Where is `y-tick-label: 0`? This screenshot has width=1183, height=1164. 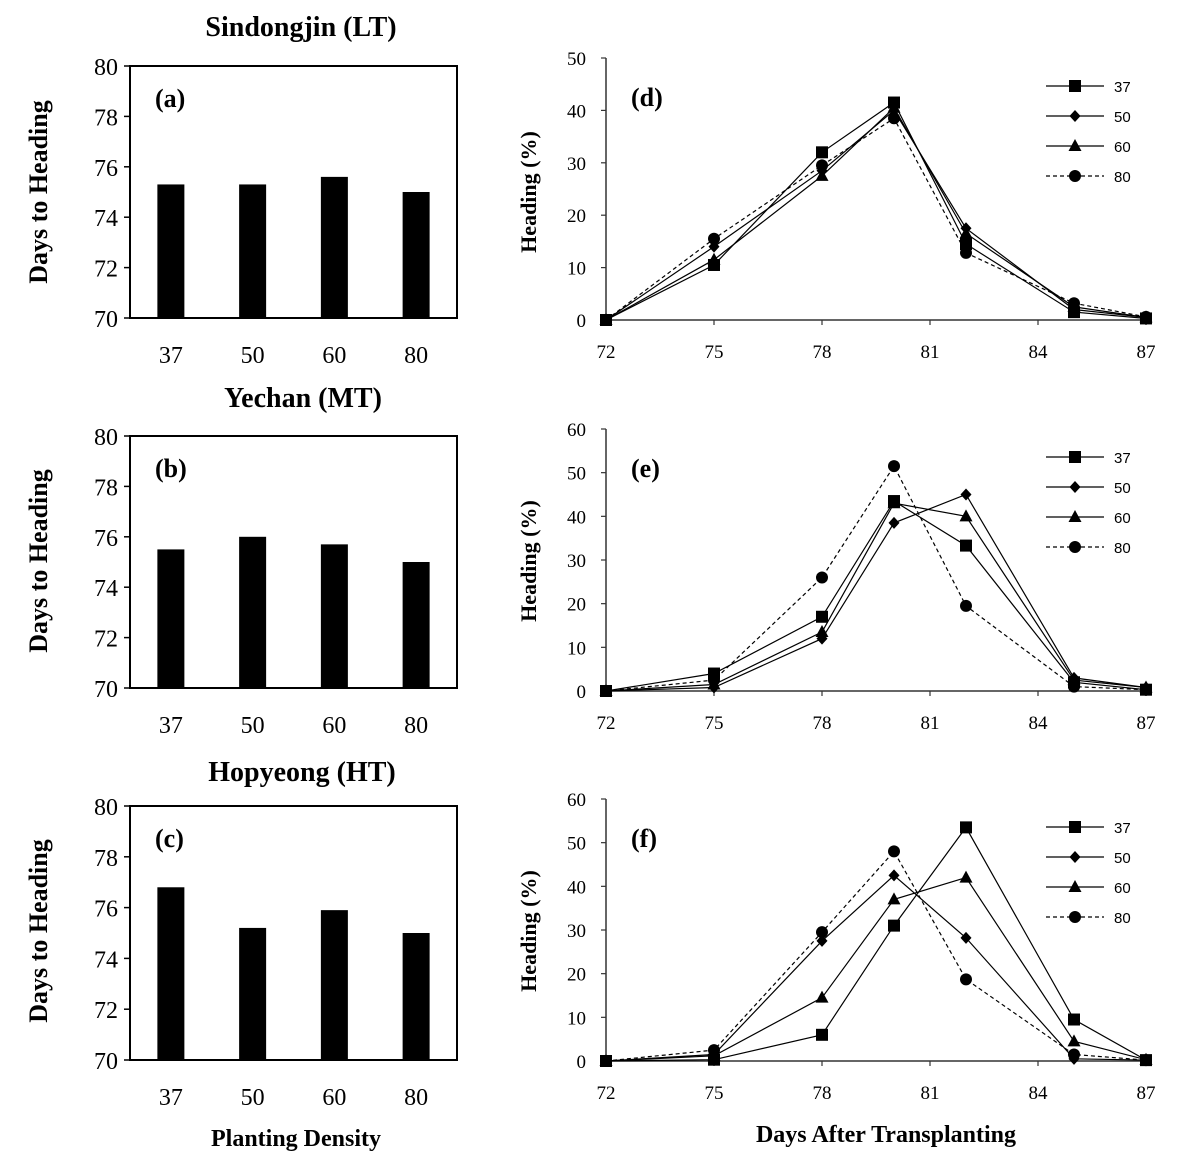 y-tick-label: 0 is located at coordinates (582, 1062).